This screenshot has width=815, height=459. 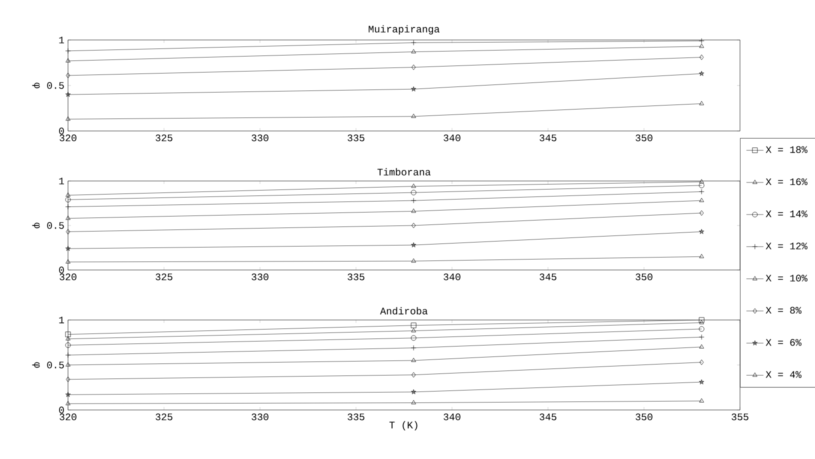 What do you see at coordinates (787, 214) in the screenshot?
I see `legend-label: X = 14%` at bounding box center [787, 214].